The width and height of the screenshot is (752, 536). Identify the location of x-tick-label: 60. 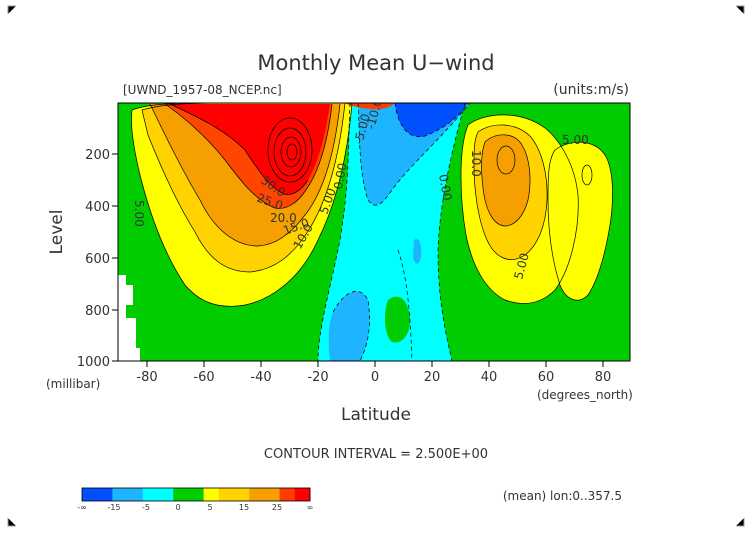
(546, 377).